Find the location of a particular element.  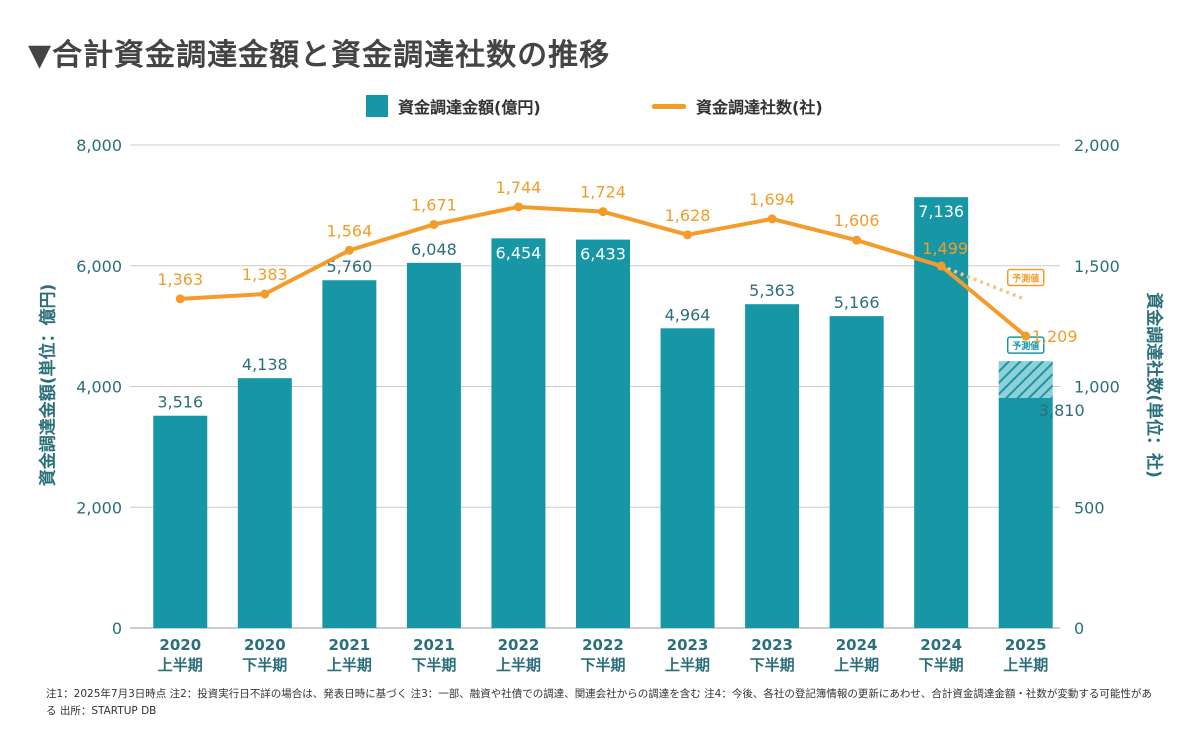

forecast-badge-line-label: 予測値 is located at coordinates (1025, 279).